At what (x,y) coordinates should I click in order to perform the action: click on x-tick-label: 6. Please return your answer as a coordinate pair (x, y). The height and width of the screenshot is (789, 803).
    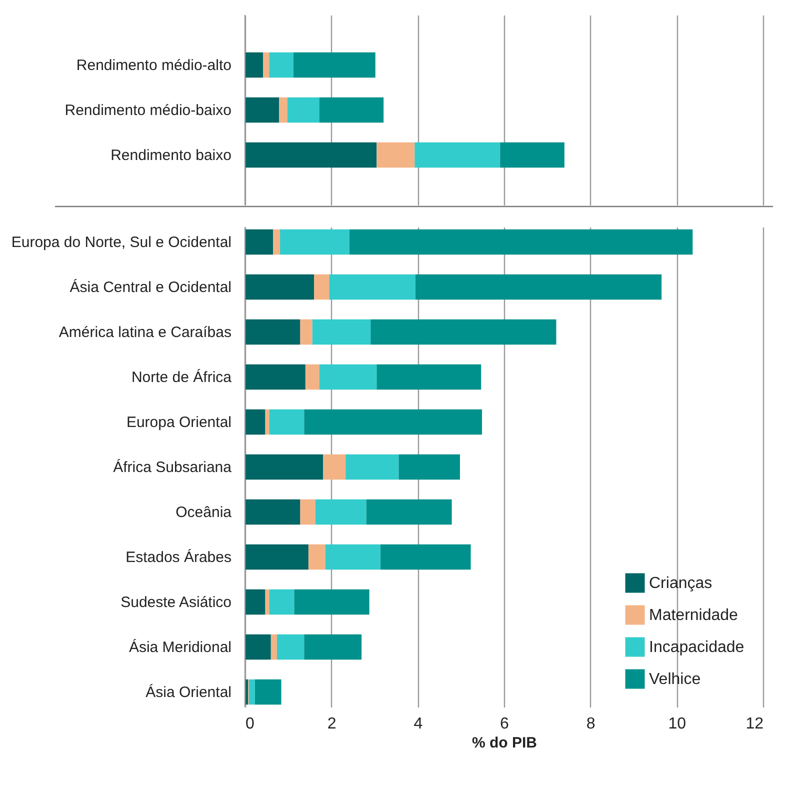
    Looking at the image, I should click on (505, 724).